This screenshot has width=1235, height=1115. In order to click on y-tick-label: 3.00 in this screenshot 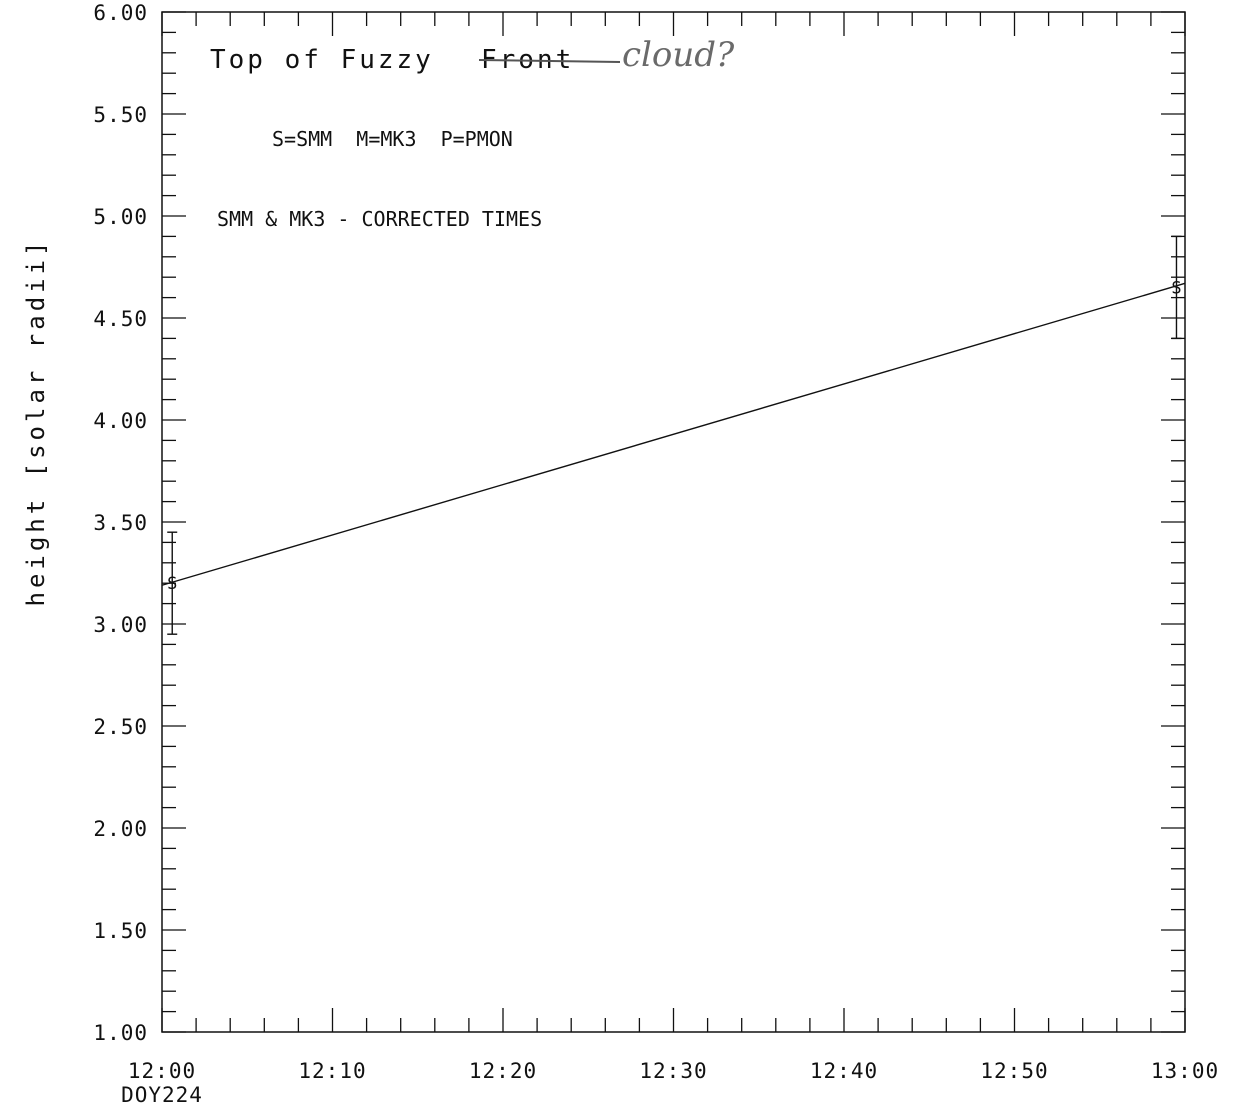, I will do `click(120, 625)`.